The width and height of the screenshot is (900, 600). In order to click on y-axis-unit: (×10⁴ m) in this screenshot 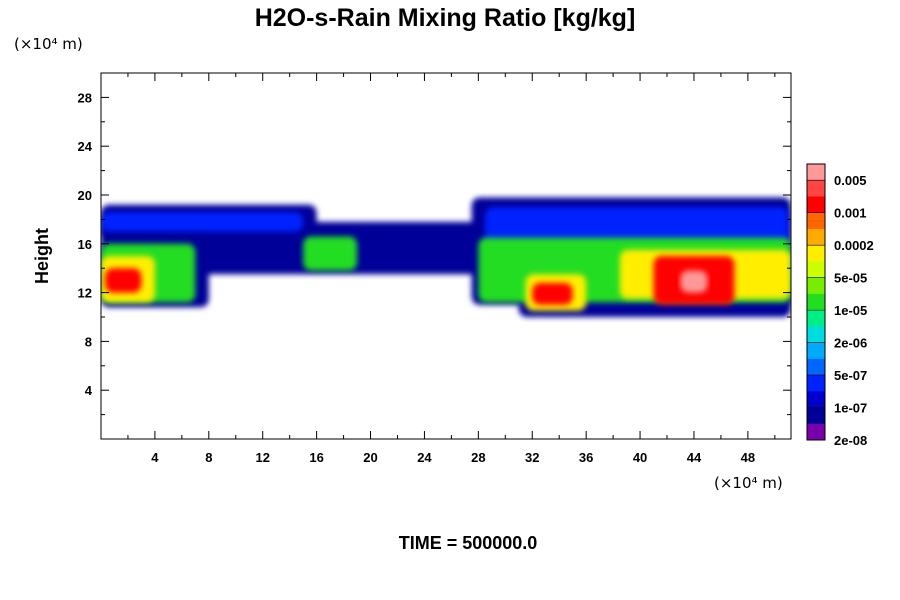, I will do `click(48, 44)`.